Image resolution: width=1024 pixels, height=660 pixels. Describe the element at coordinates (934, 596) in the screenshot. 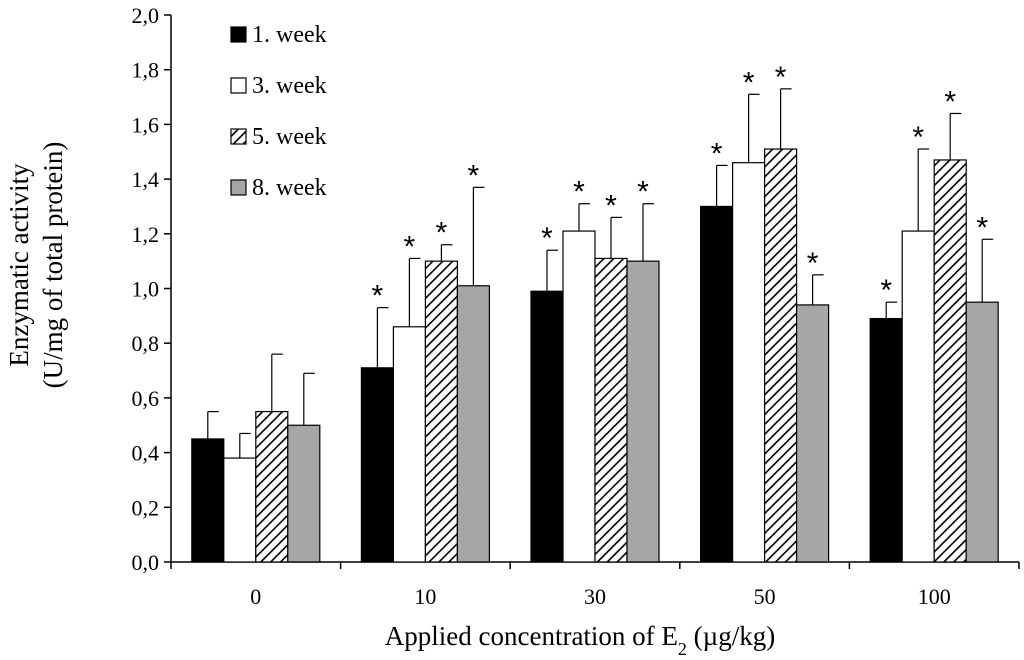

I see `x-tick-label: 100` at that location.